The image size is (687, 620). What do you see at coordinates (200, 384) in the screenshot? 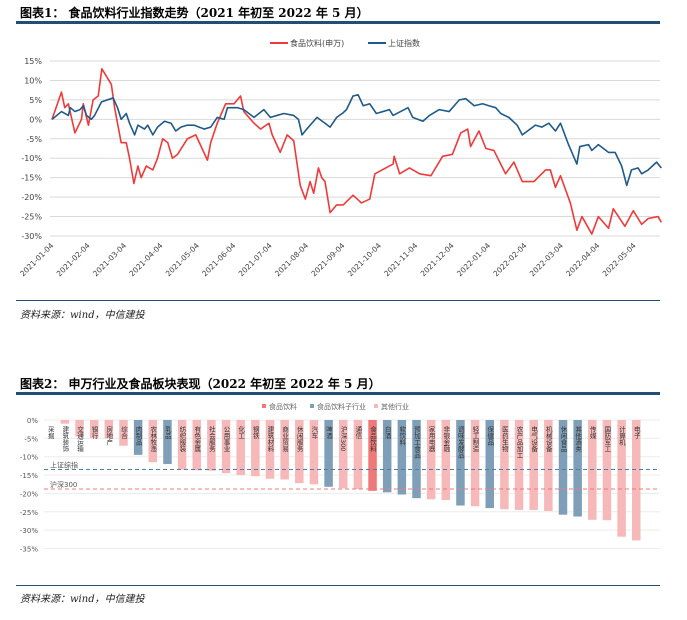
I see `figure2-title: 图表2： 申万行业及食品板块表现（2022 年初至 2022 年 5 月）` at bounding box center [200, 384].